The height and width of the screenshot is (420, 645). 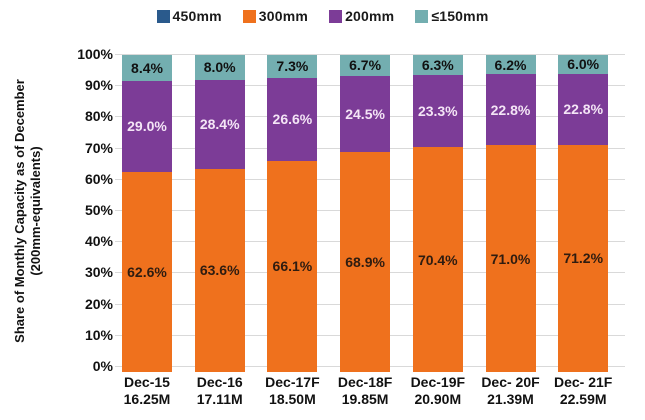 I want to click on x-axis-category-label: Dec- 20F 21.39M, so click(x=511, y=391).